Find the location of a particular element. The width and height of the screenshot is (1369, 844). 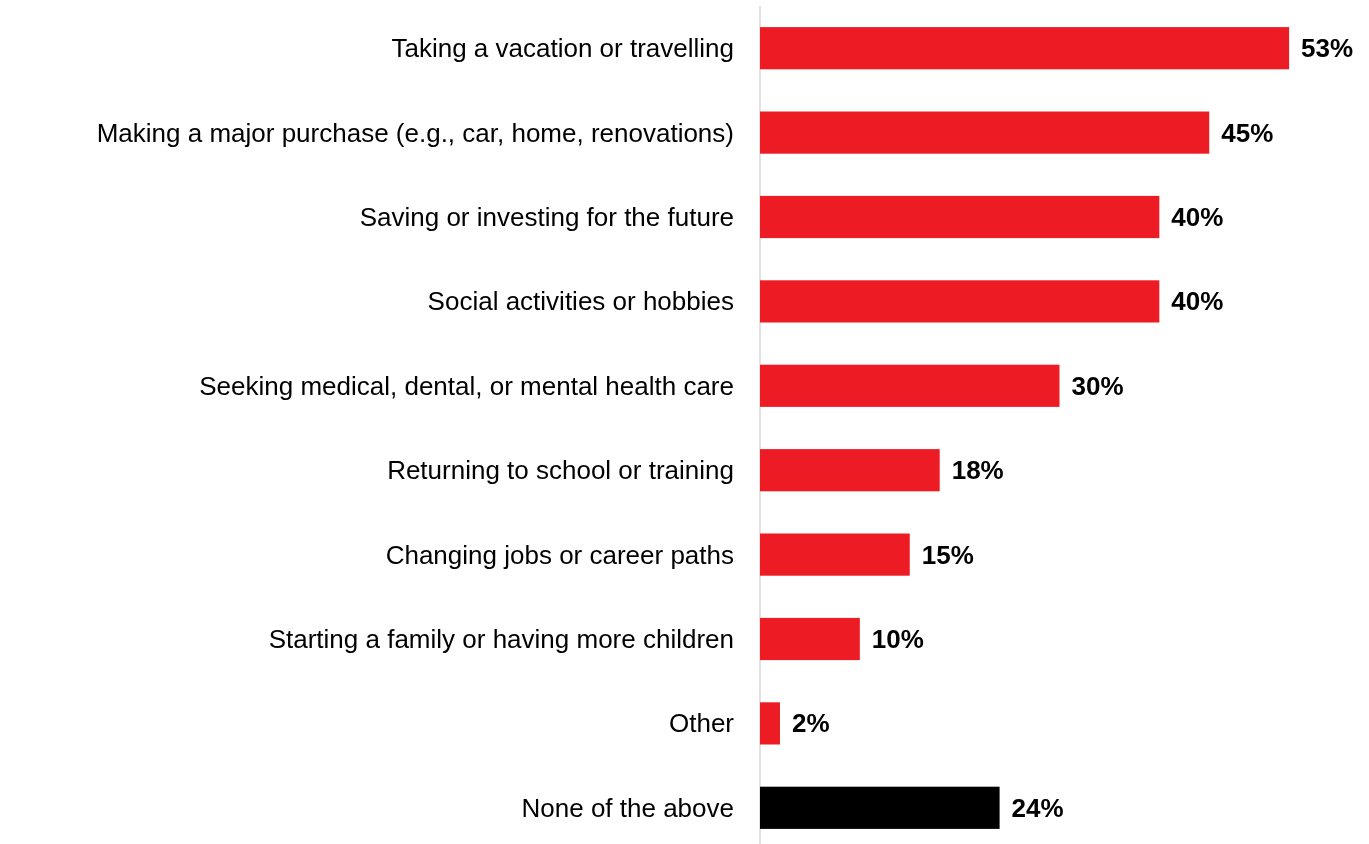

y-tick-label: Other is located at coordinates (701, 723).